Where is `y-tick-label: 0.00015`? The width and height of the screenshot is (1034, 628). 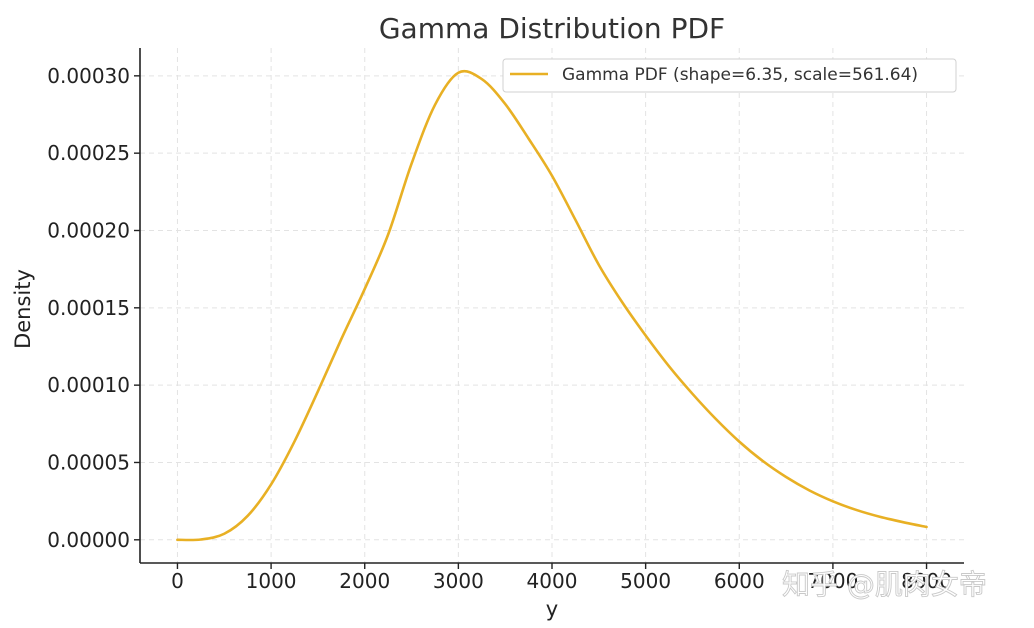 y-tick-label: 0.00015 is located at coordinates (88, 308).